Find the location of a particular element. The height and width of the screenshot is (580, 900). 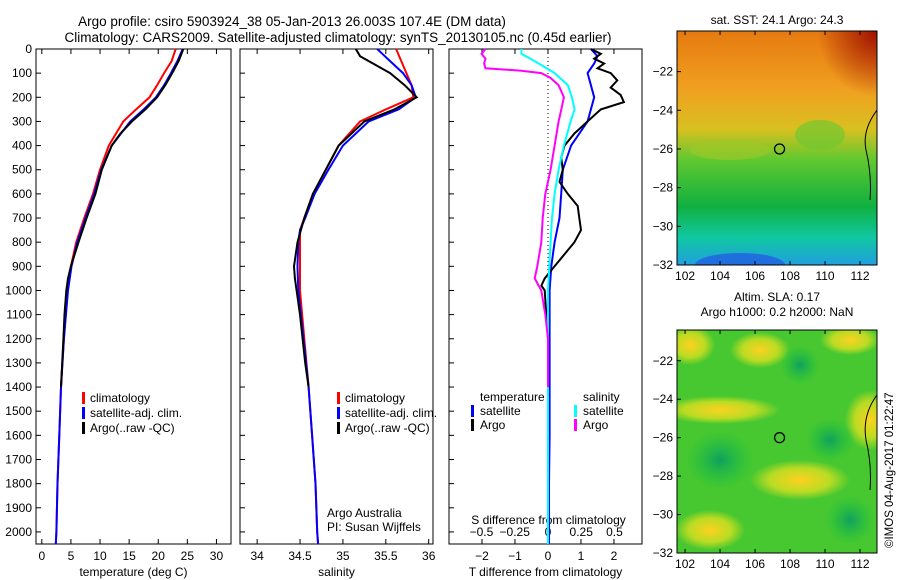

sla-map-title: Altim. SLA: 0.17 is located at coordinates (777, 297).